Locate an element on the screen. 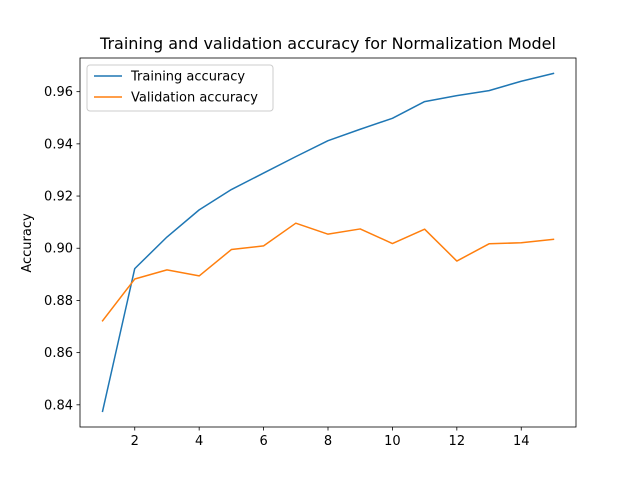 This screenshot has height=480, width=640. legend-label: Training accuracy is located at coordinates (187, 77).